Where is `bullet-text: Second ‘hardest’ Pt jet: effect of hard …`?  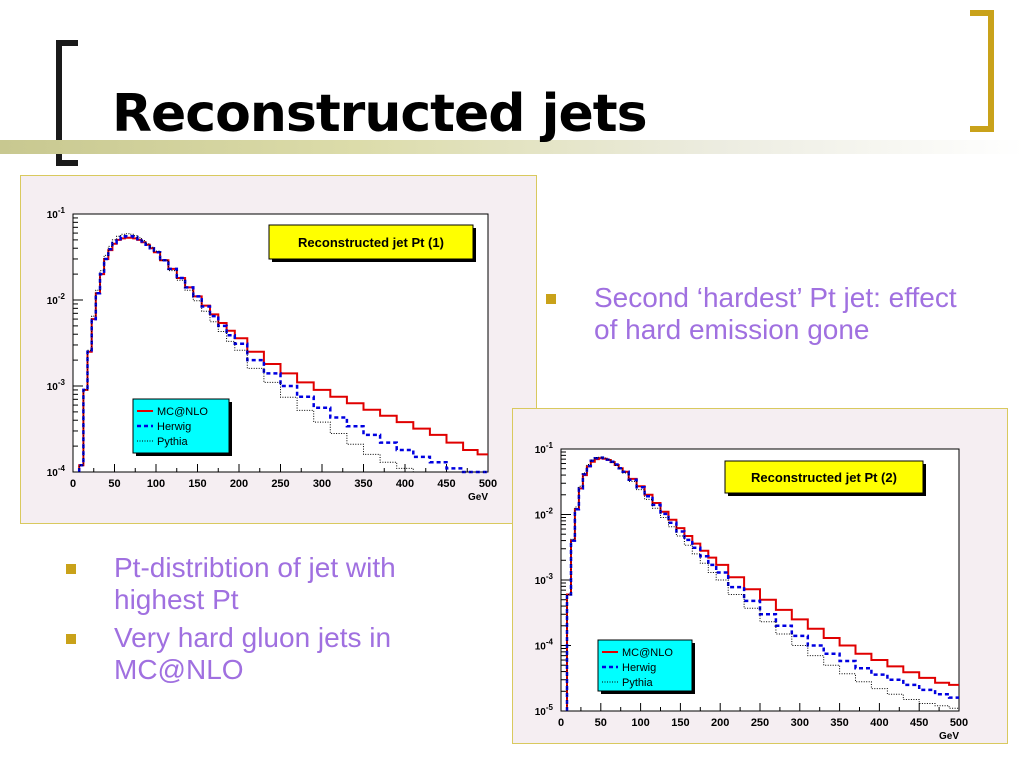 bullet-text: Second ‘hardest’ Pt jet: effect of hard … is located at coordinates (775, 313).